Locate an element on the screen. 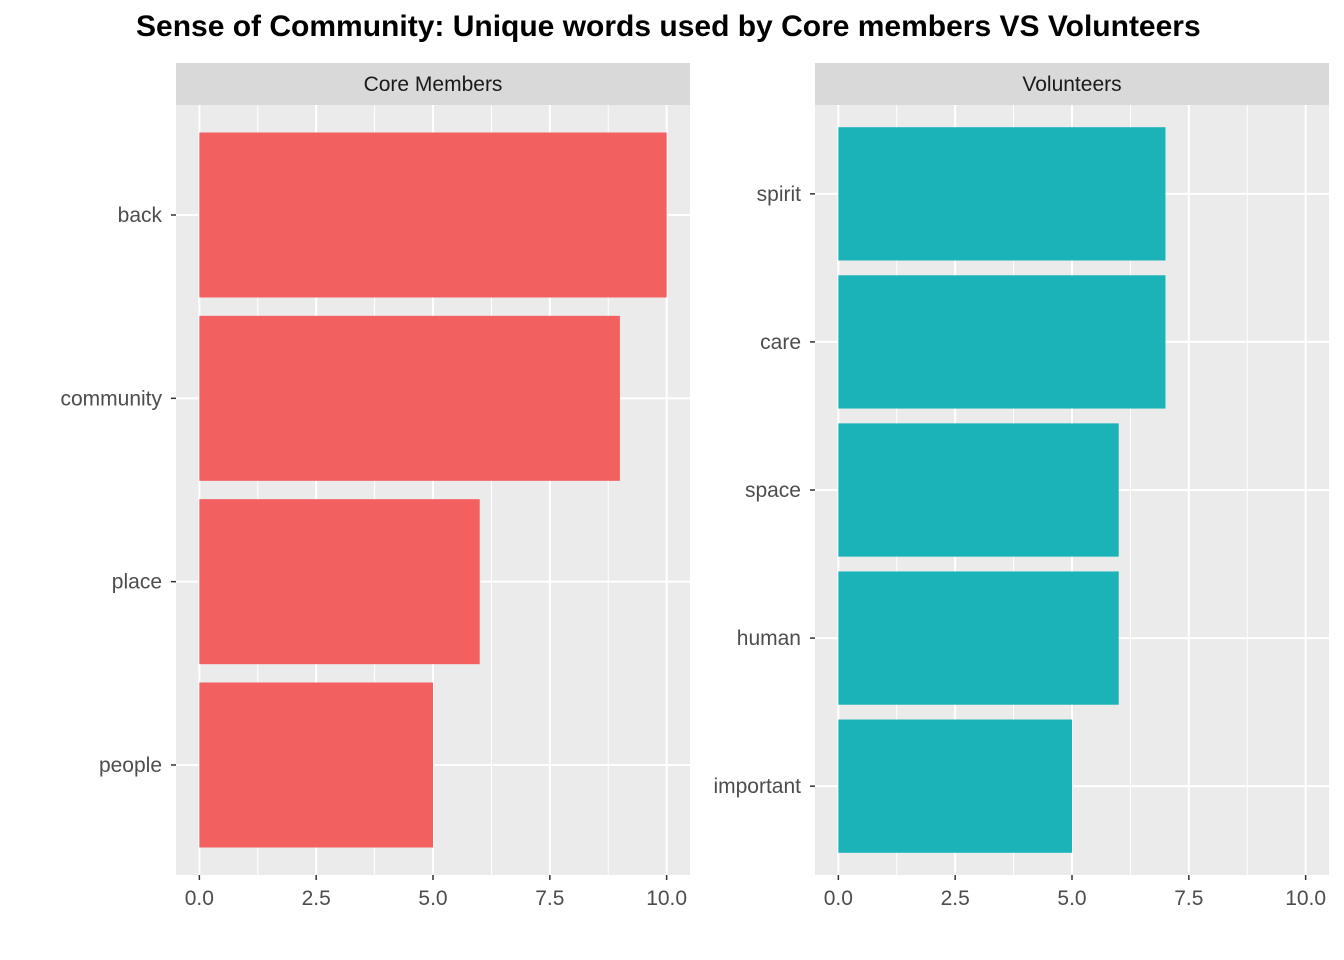  bar-back is located at coordinates (433, 215).